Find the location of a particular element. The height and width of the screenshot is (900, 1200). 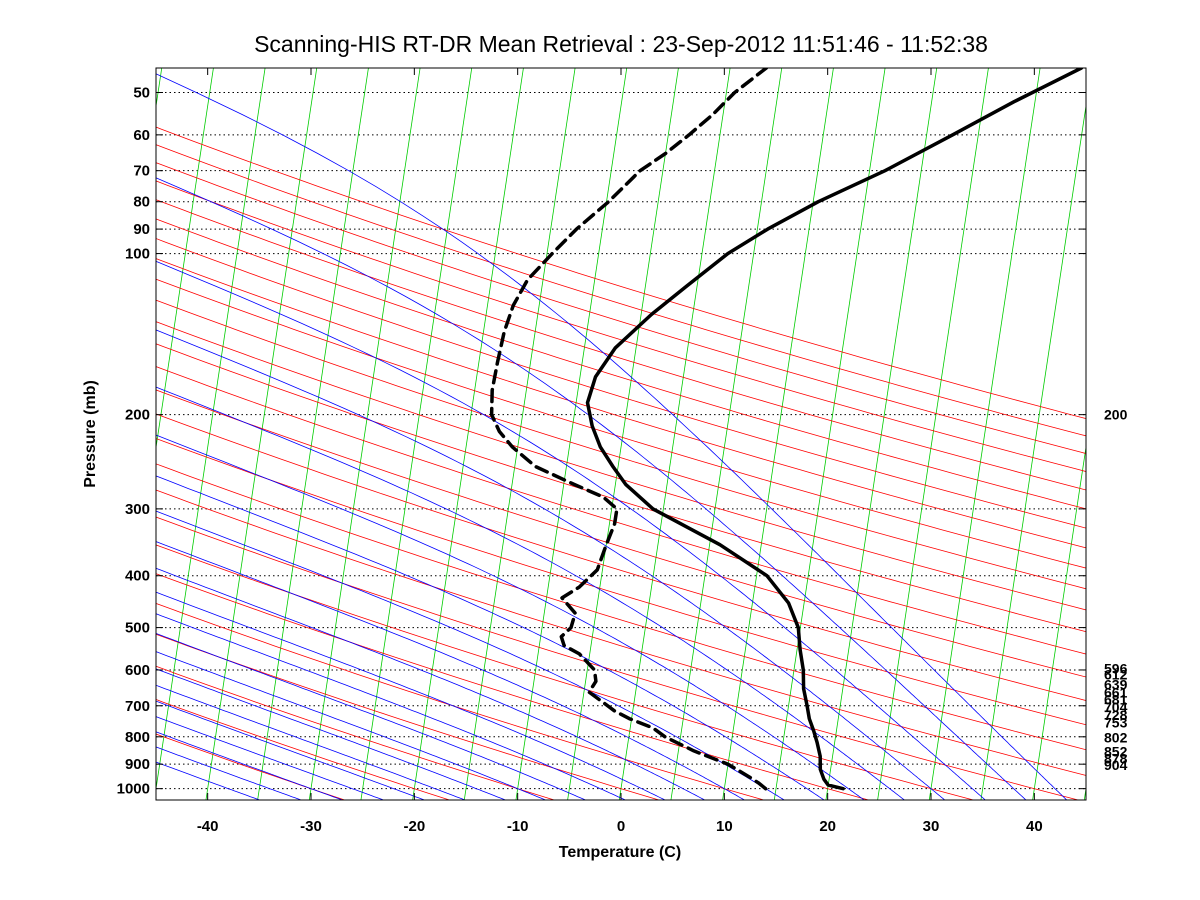

y-tick-label: 600 is located at coordinates (137, 670).